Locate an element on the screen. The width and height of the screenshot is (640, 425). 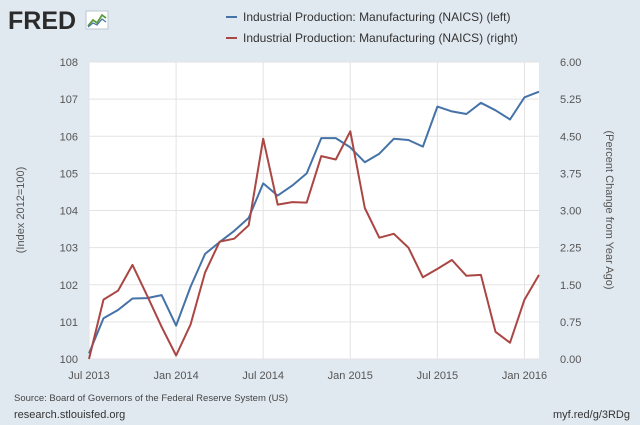
right-tick-label: 3.00 is located at coordinates (570, 212).